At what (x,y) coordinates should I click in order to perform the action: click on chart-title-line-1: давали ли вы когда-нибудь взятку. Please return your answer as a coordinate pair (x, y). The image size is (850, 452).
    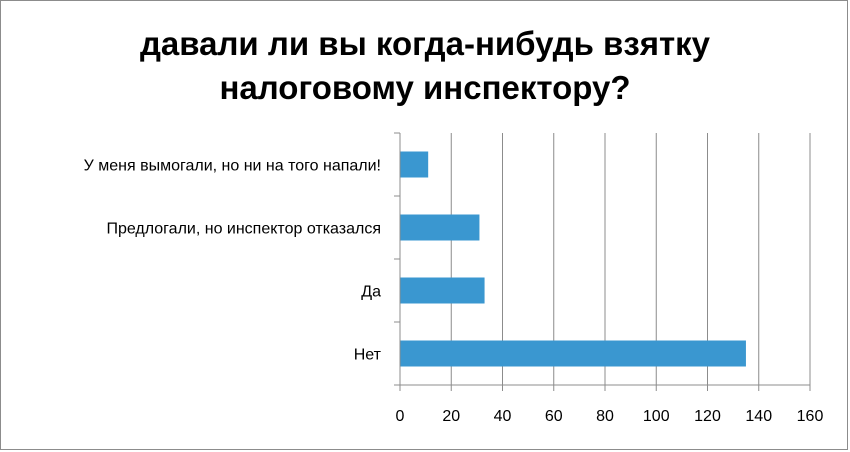
    Looking at the image, I should click on (425, 43).